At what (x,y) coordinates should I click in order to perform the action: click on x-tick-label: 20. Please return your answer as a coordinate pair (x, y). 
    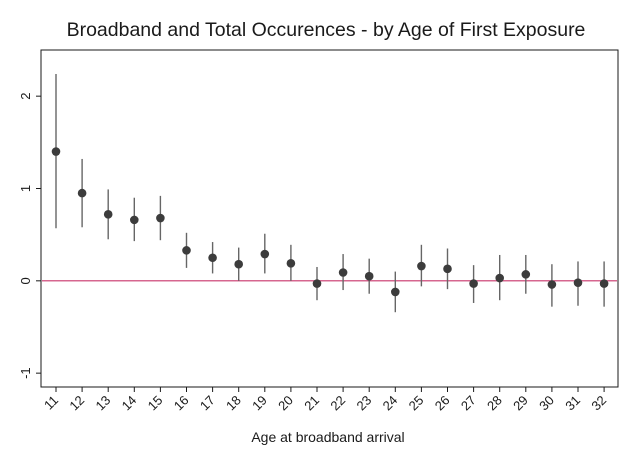
    Looking at the image, I should click on (285, 403).